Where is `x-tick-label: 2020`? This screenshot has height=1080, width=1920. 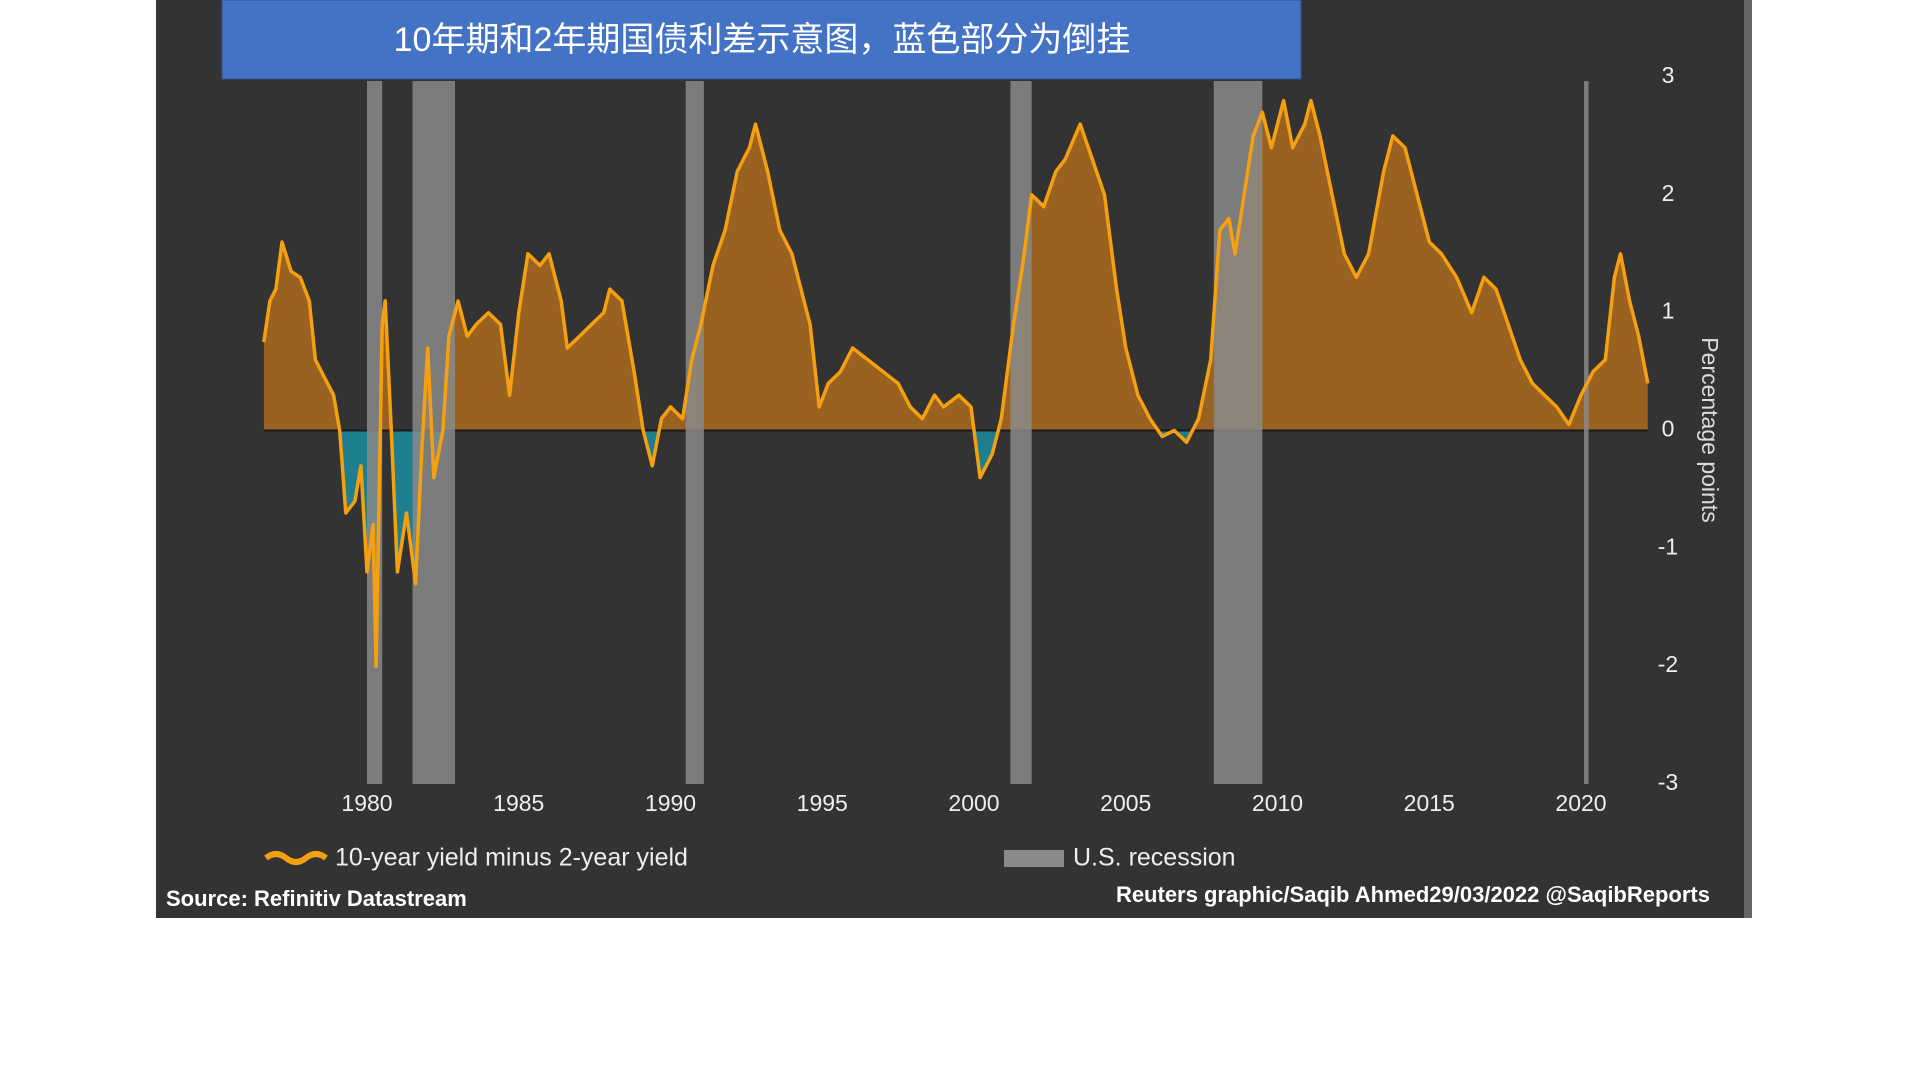
x-tick-label: 2020 is located at coordinates (1580, 803).